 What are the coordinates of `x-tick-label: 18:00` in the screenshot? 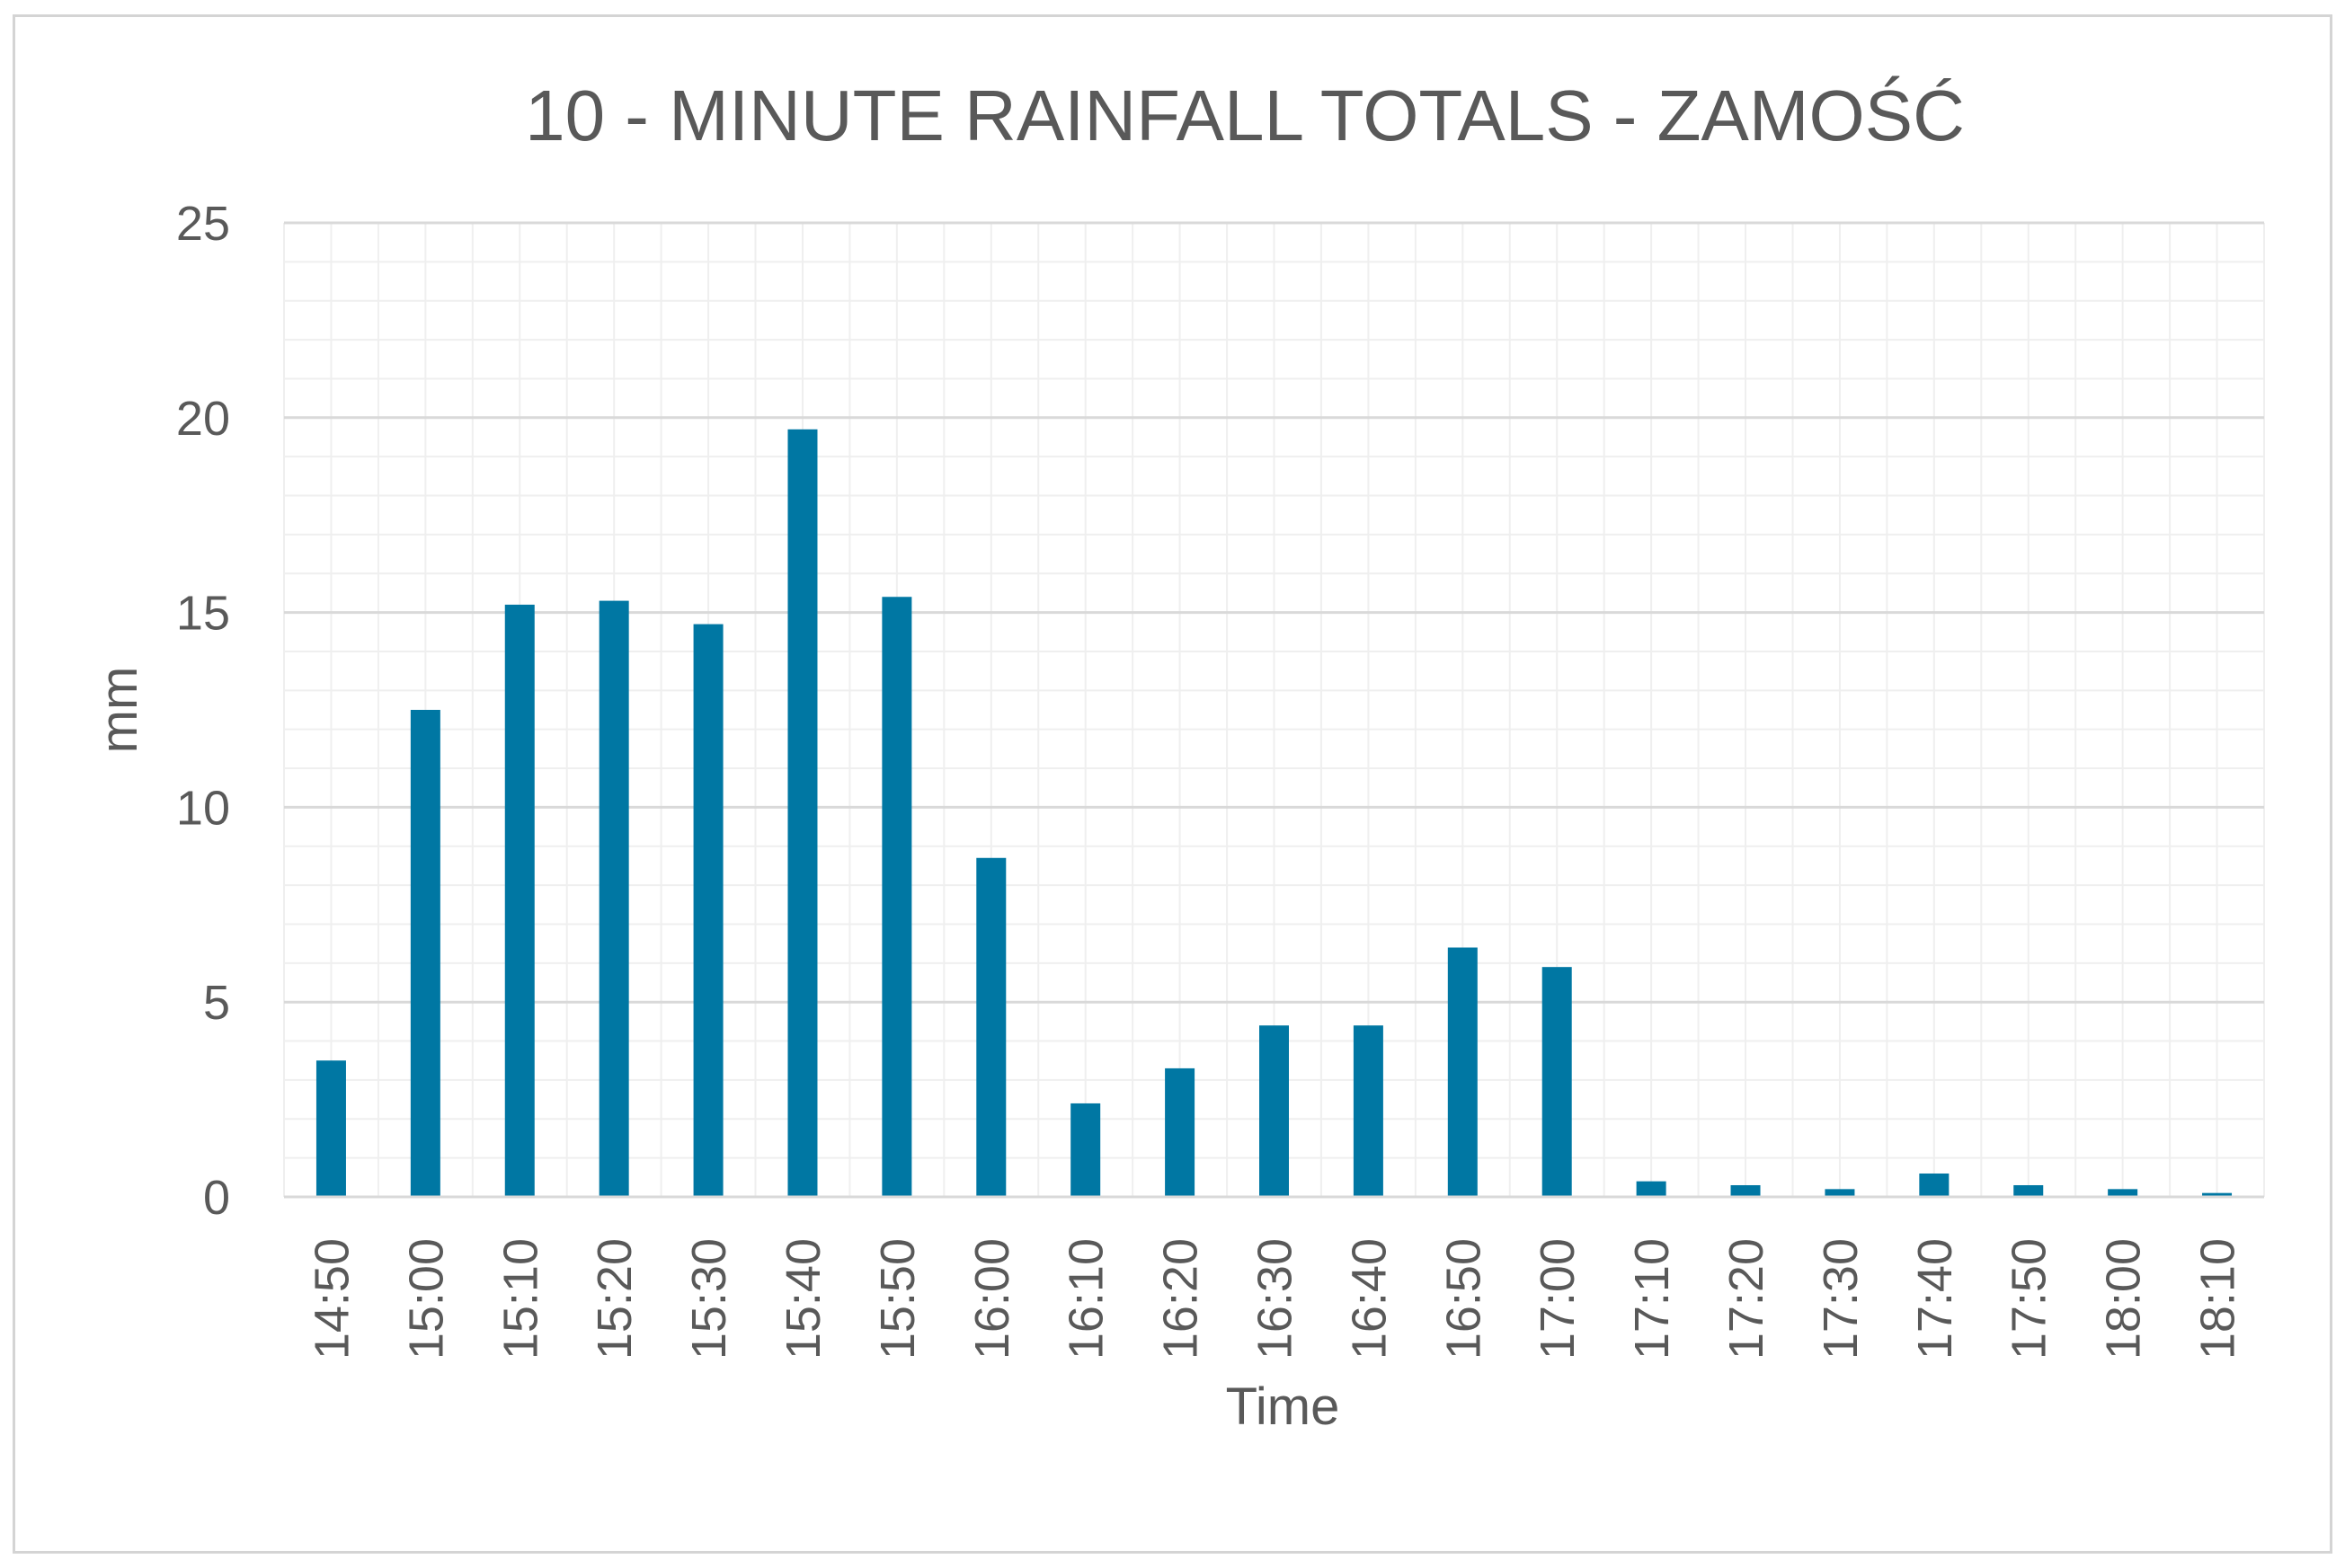 It's located at (2124, 1299).